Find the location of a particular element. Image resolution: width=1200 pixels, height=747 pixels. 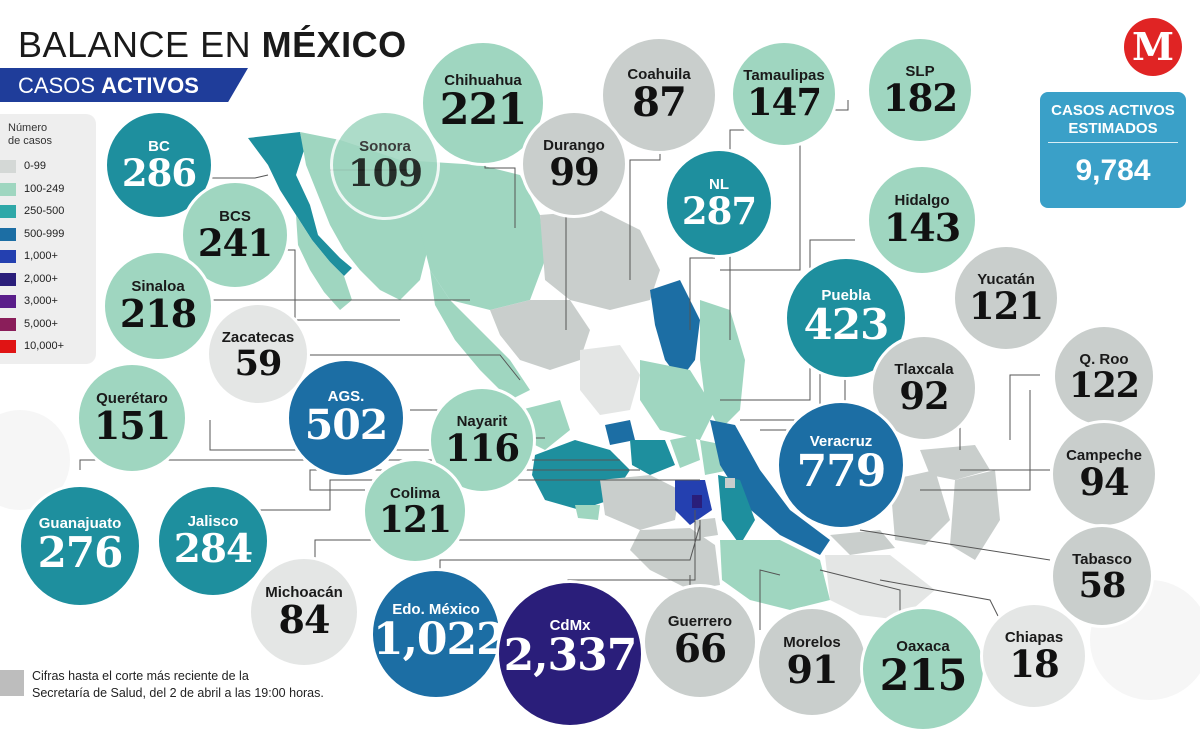

state-bubble-sonora: Sonora 109 is located at coordinates (385, 165).